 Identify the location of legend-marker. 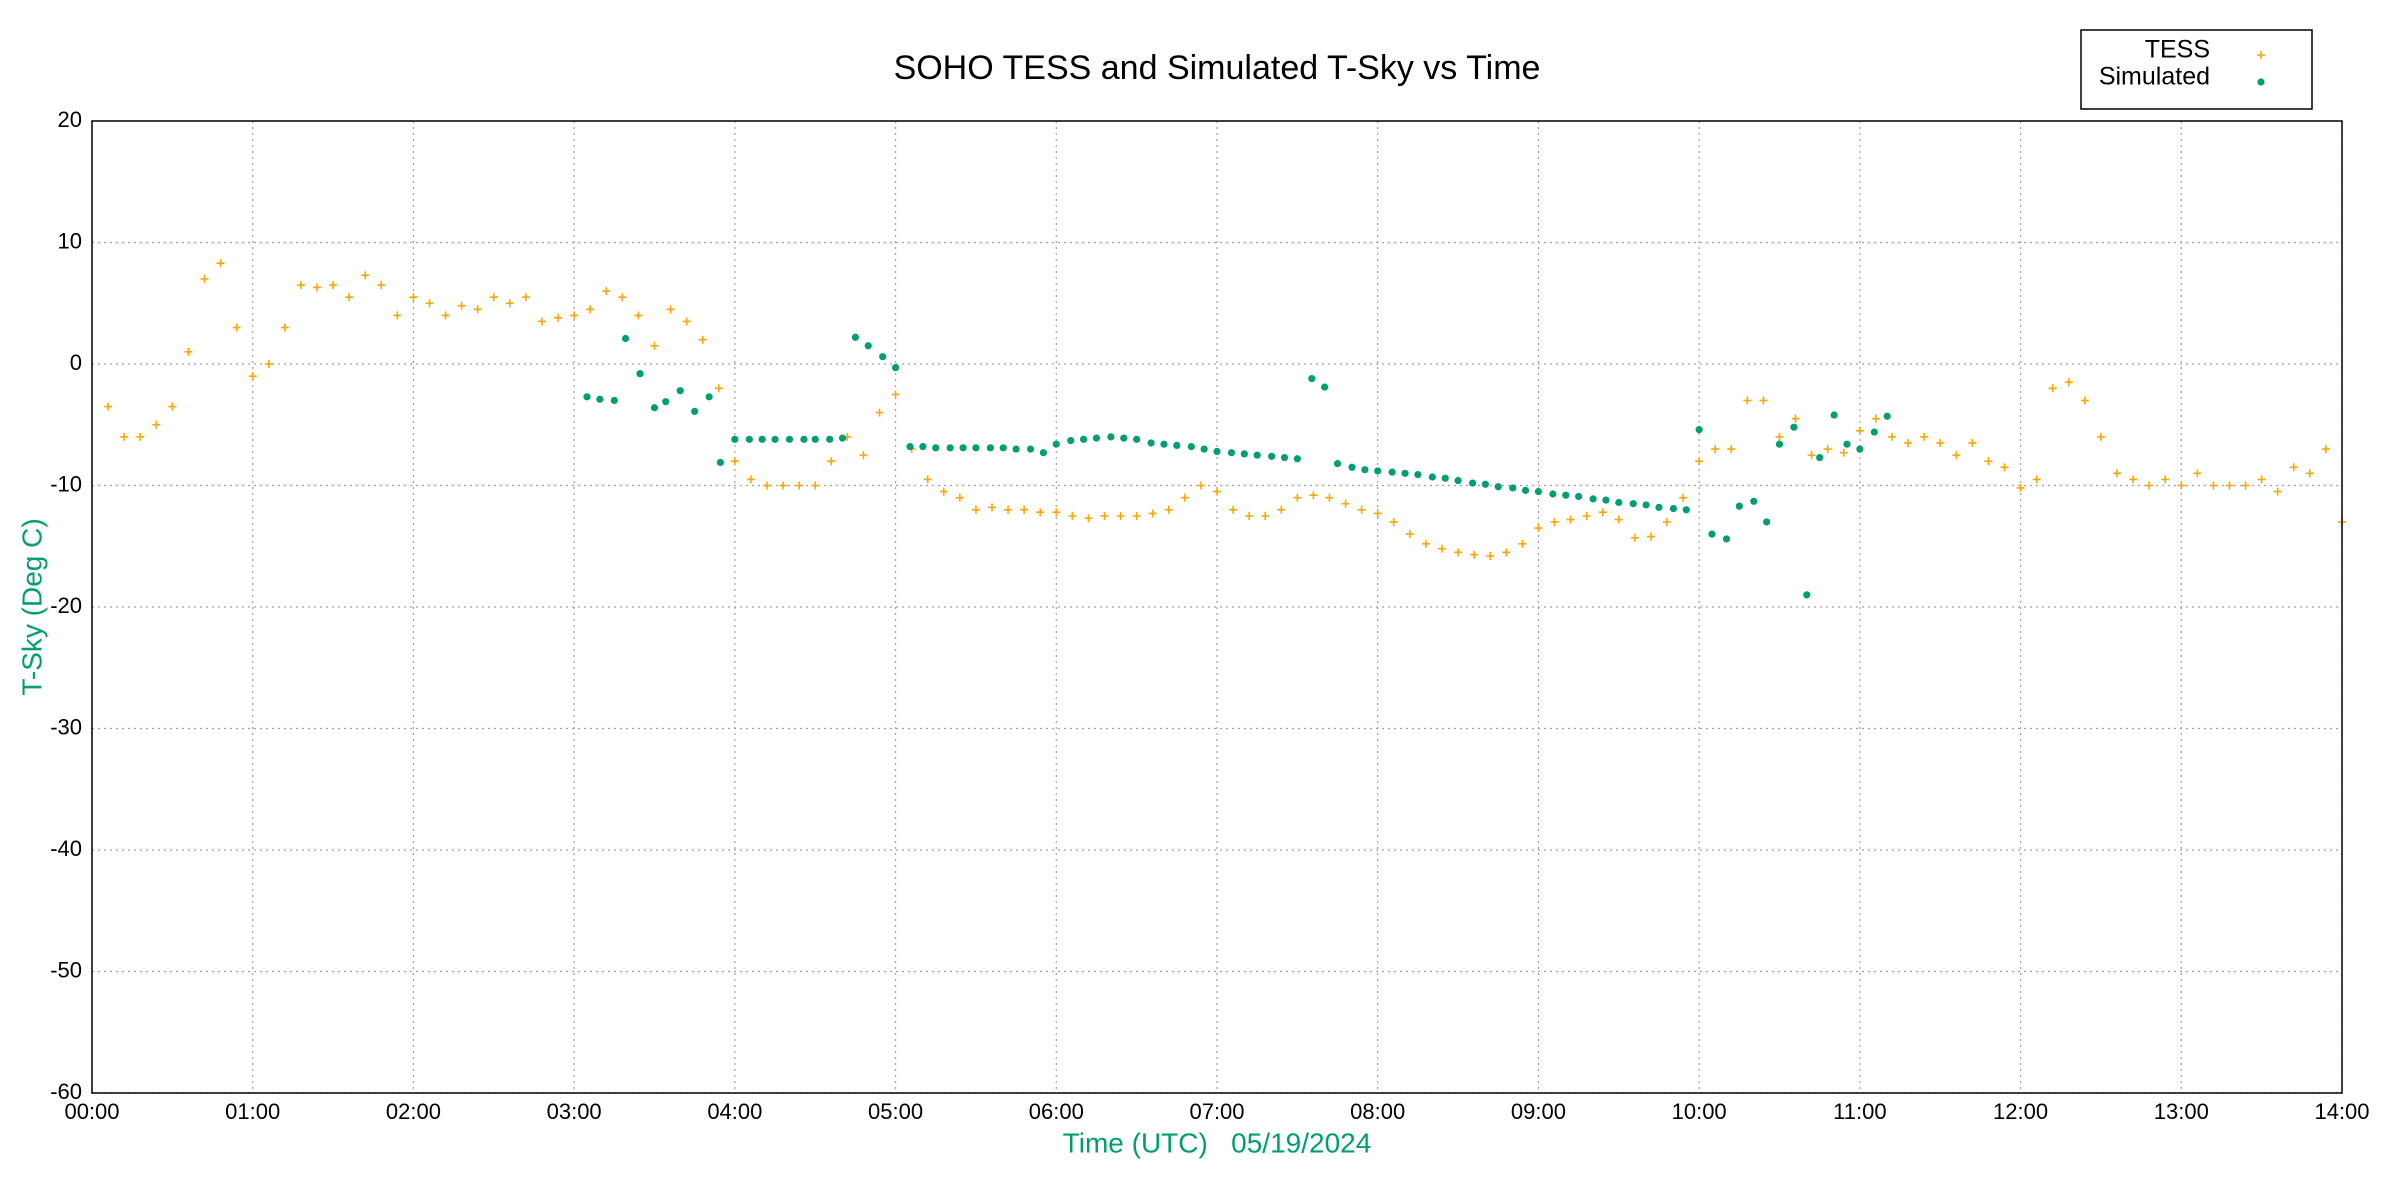
(2261, 82).